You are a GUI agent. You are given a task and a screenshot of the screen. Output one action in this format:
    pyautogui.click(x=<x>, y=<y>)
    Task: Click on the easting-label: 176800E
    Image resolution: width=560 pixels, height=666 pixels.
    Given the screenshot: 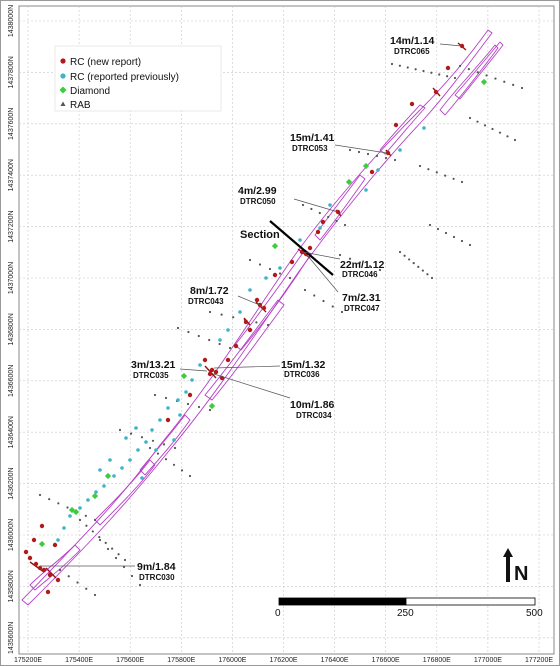 What is the action you would take?
    pyautogui.click(x=437, y=660)
    